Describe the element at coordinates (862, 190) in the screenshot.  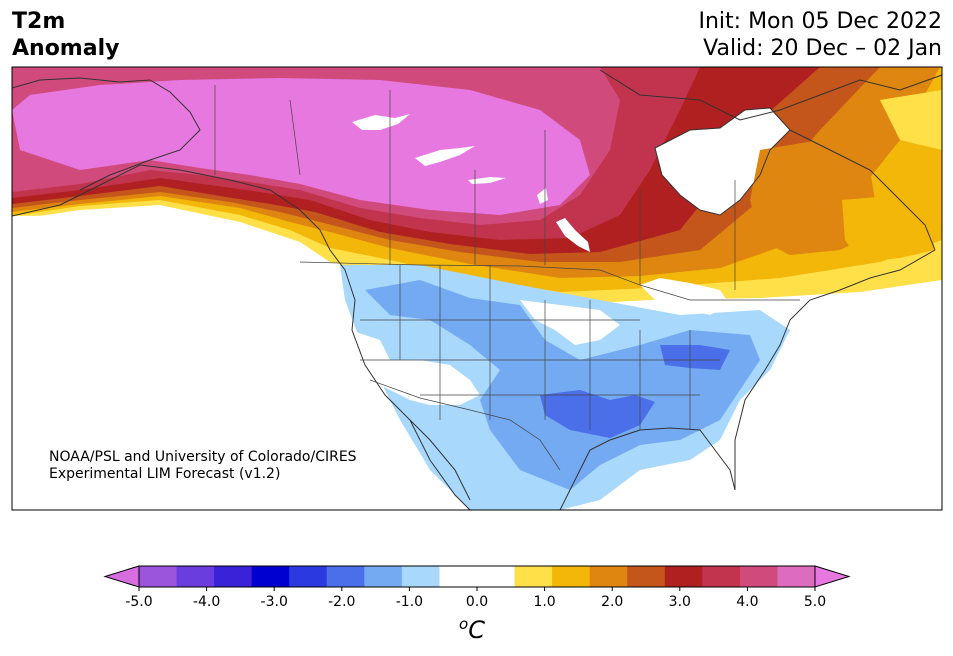
I see `labrador-coast` at that location.